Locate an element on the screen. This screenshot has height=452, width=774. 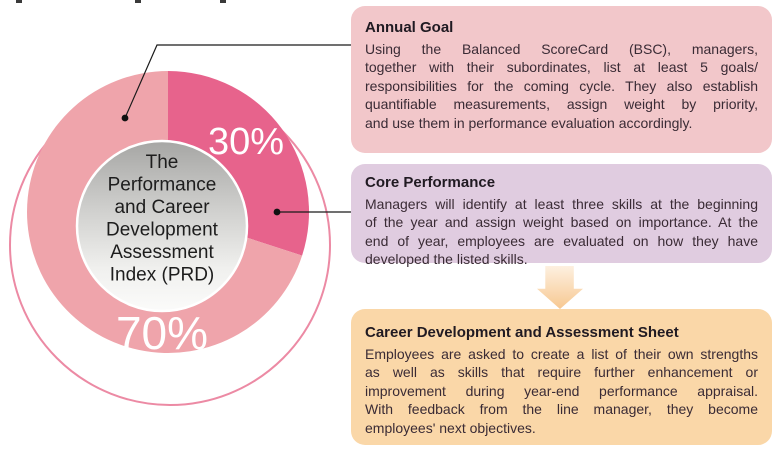
career-development-title: Career Development and Assessment Sheet is located at coordinates (522, 332).